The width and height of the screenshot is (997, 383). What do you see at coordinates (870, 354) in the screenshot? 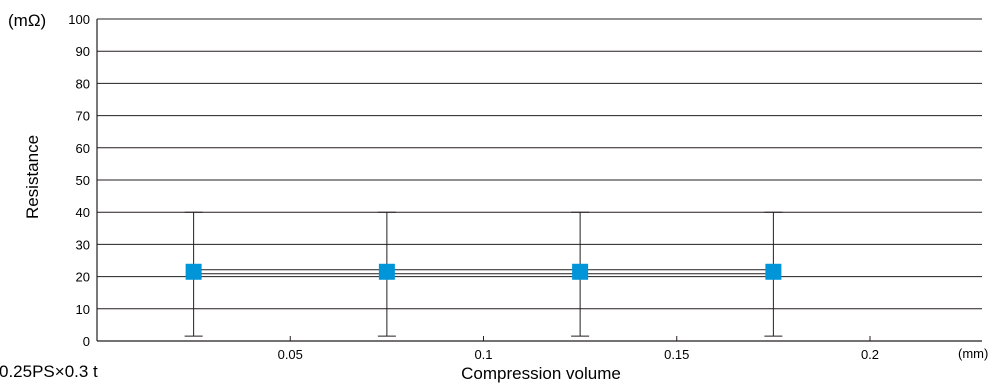
I see `x-tick-label-0.2: 0.2` at bounding box center [870, 354].